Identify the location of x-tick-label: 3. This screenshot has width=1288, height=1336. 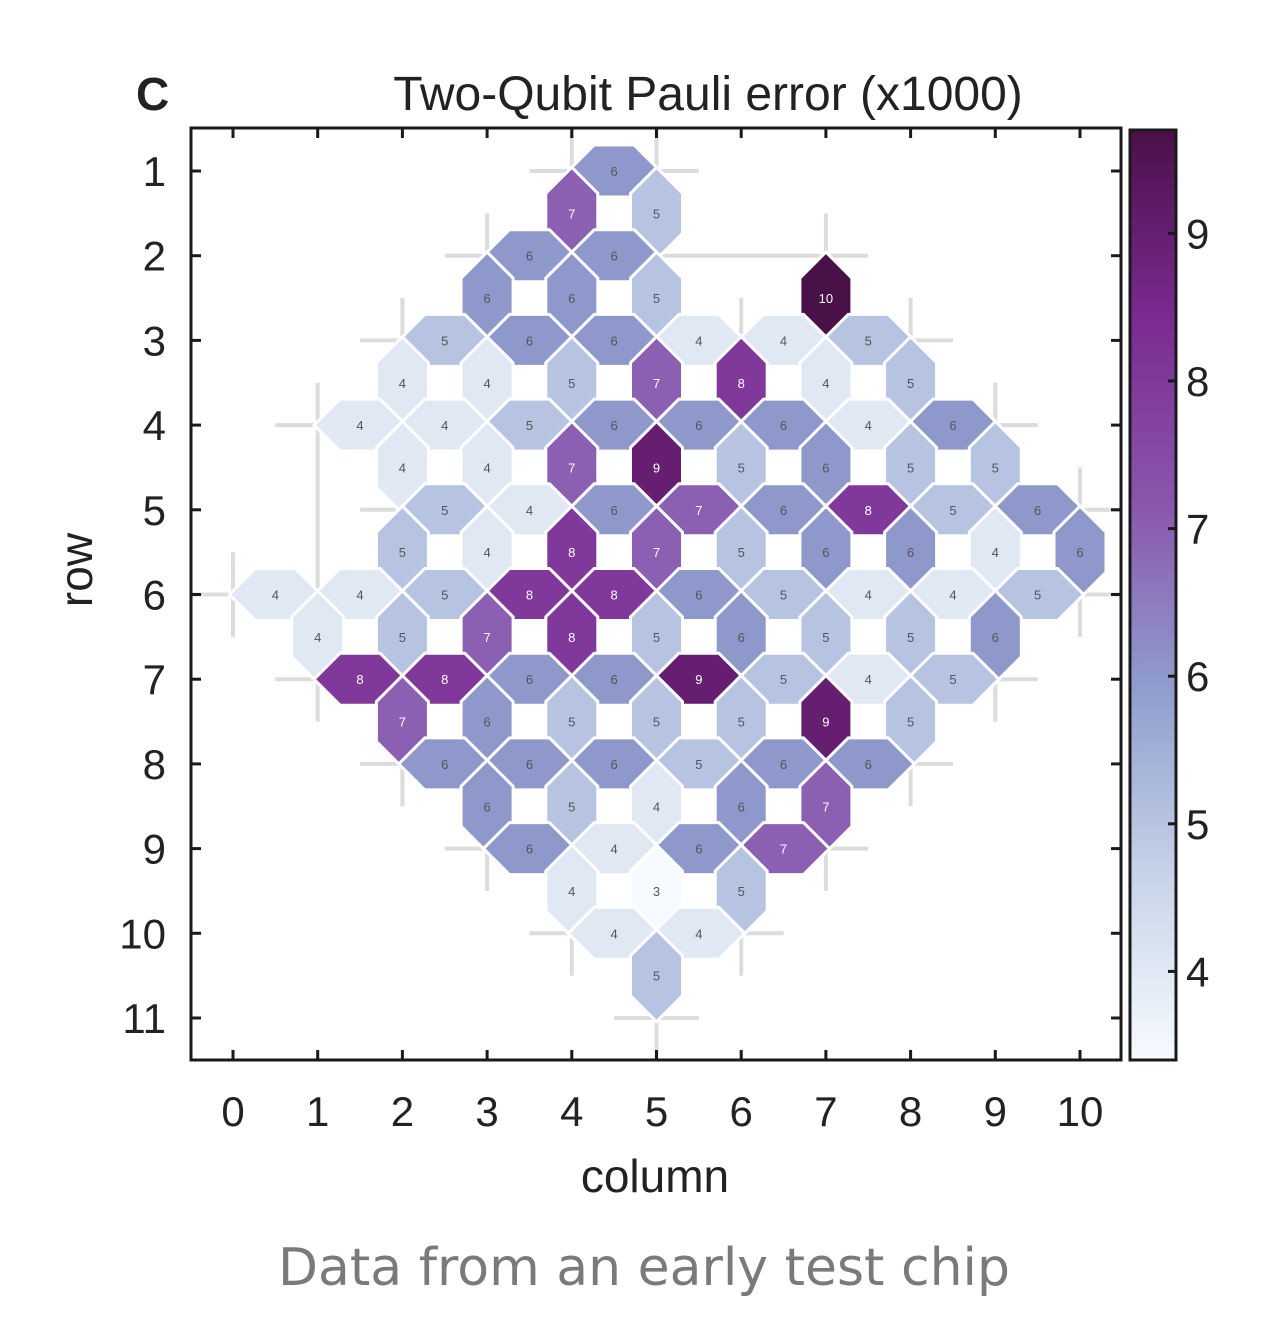
(486, 1111).